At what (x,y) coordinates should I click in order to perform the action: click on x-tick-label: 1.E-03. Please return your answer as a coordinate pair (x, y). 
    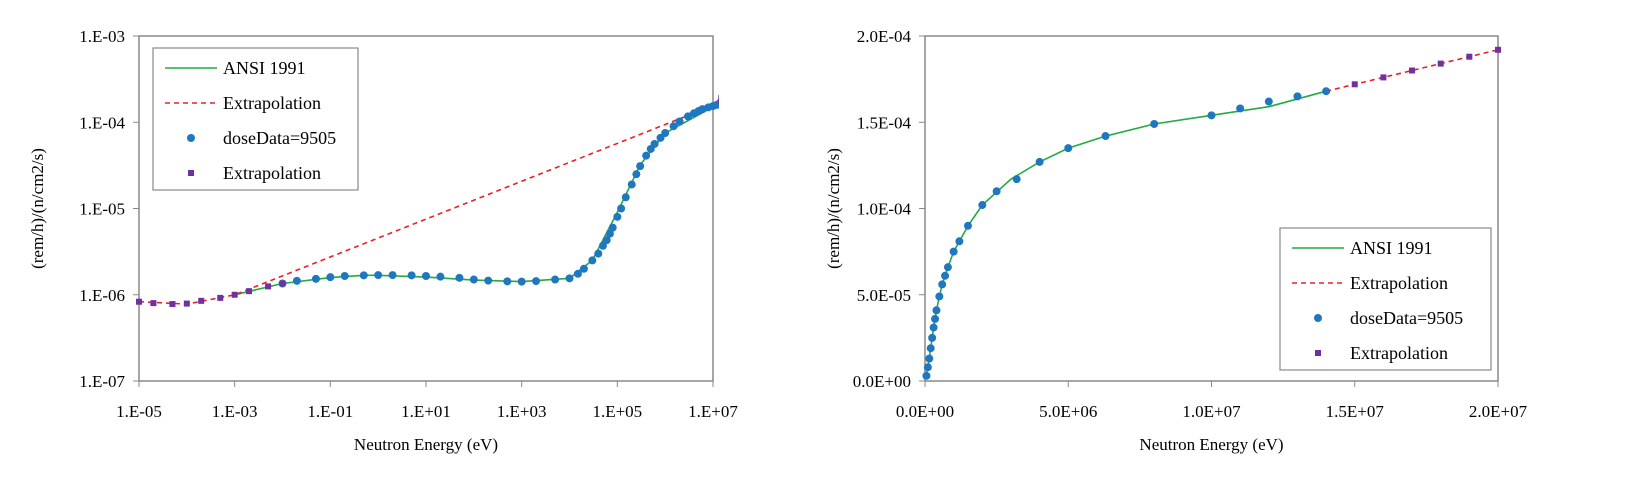
    Looking at the image, I should click on (235, 411).